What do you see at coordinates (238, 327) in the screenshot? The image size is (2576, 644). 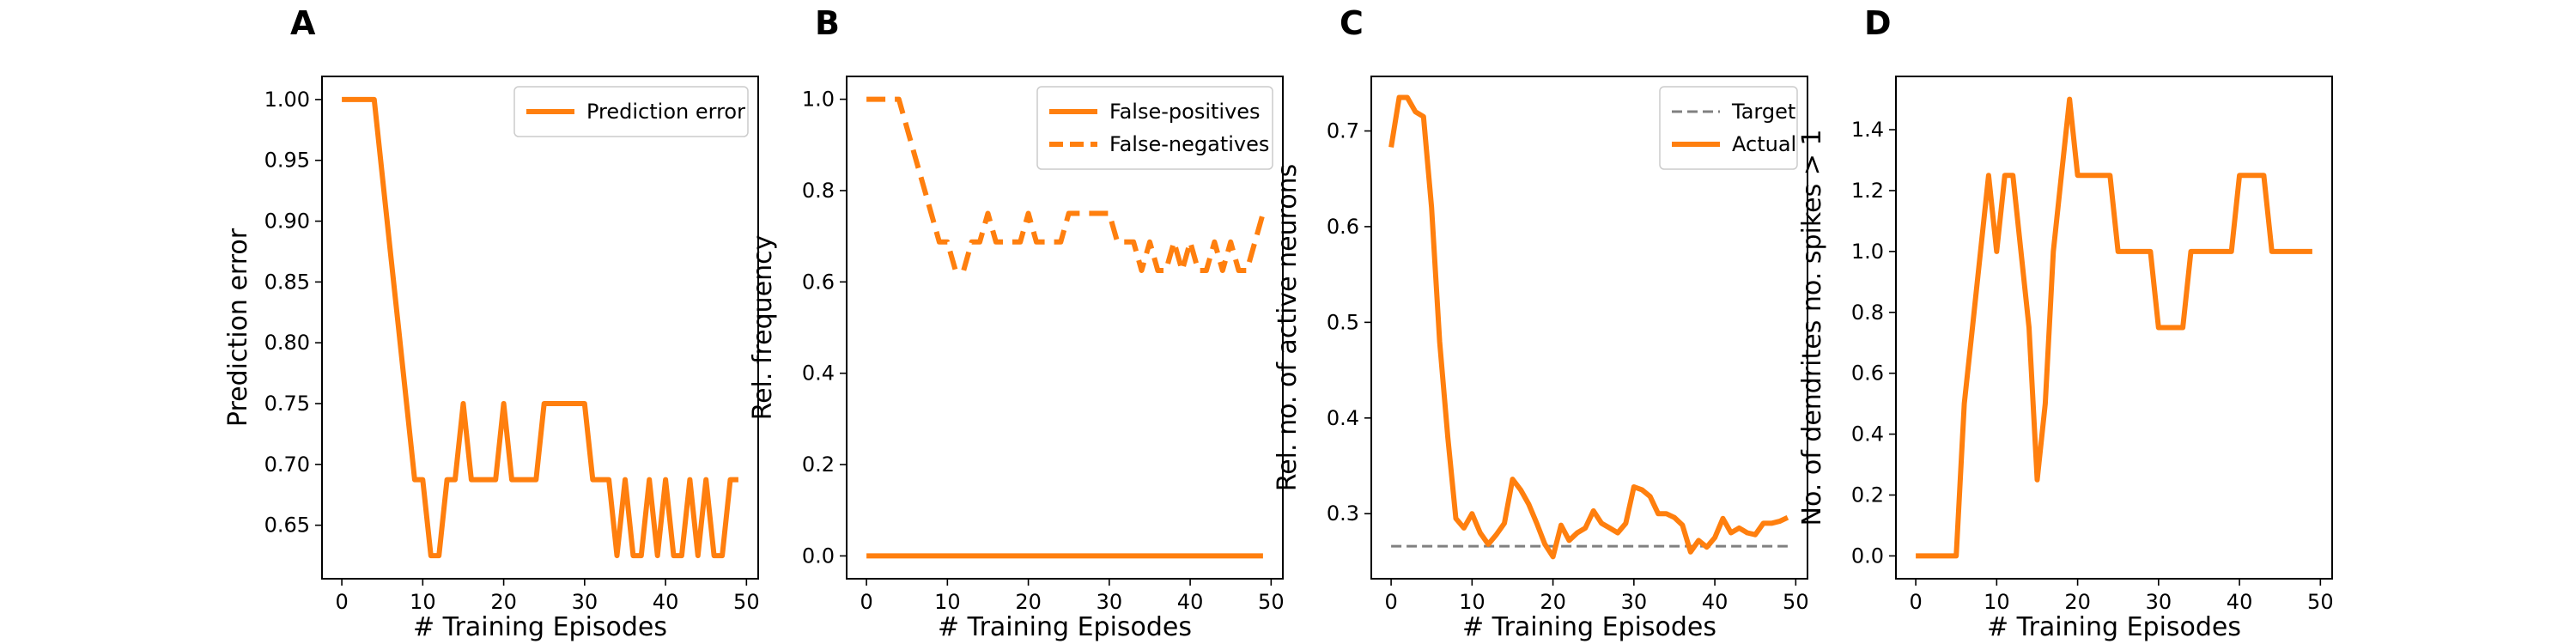 I see `y-axis-label: Prediction error` at bounding box center [238, 327].